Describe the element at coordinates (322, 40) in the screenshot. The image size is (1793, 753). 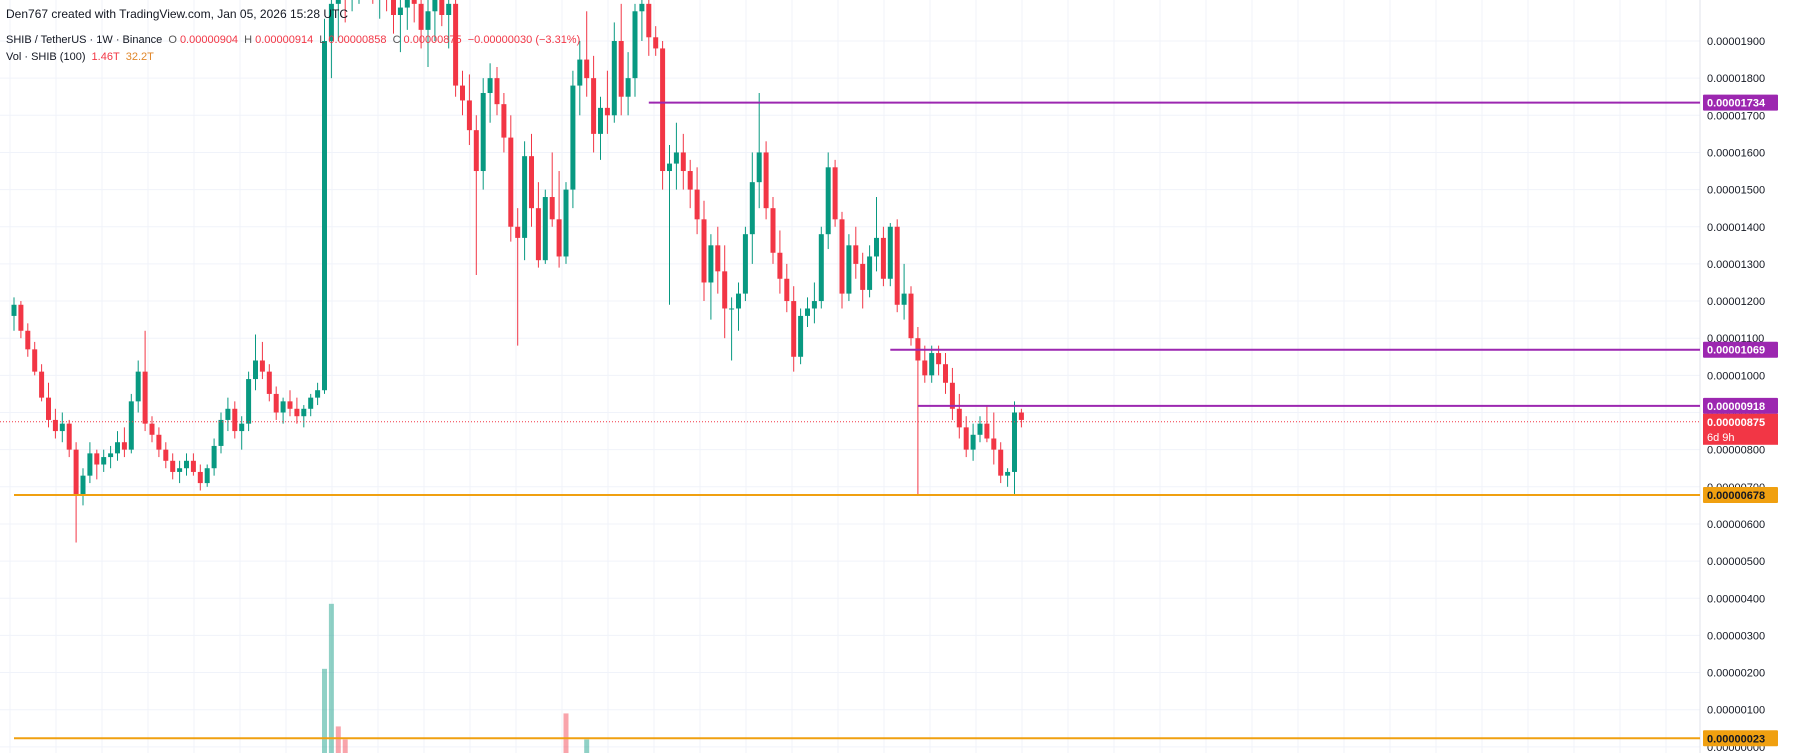
I see `low-label: L` at that location.